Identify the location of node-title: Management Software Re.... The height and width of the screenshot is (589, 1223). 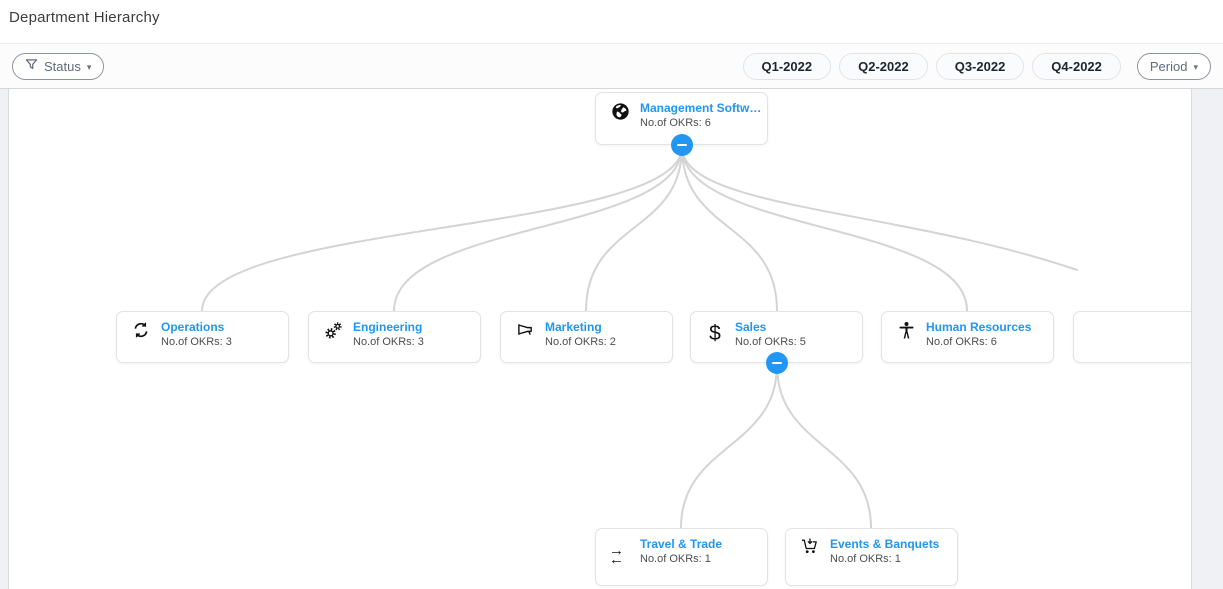
(701, 108).